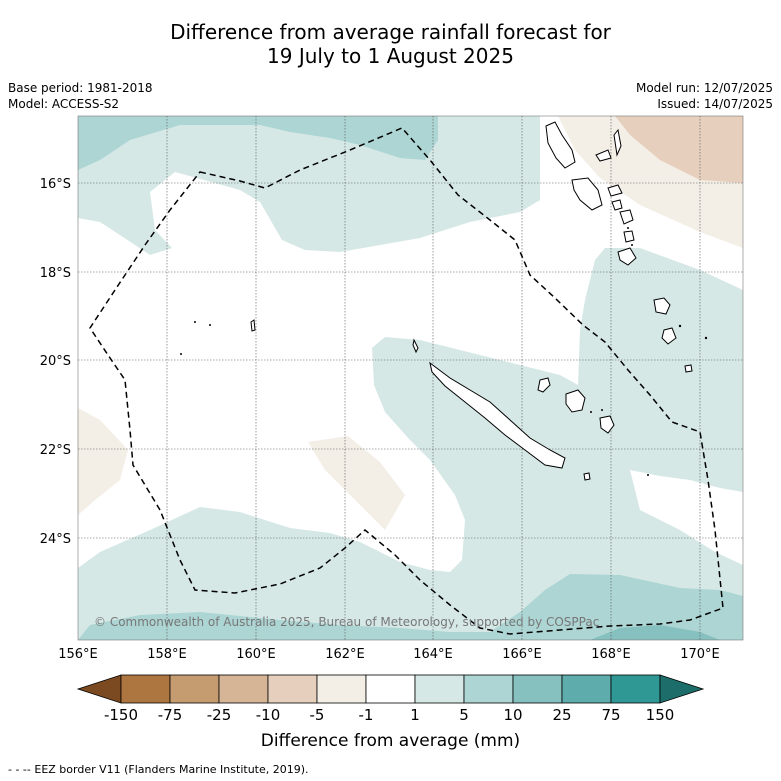  I want to click on lon-label: 168°E, so click(611, 654).